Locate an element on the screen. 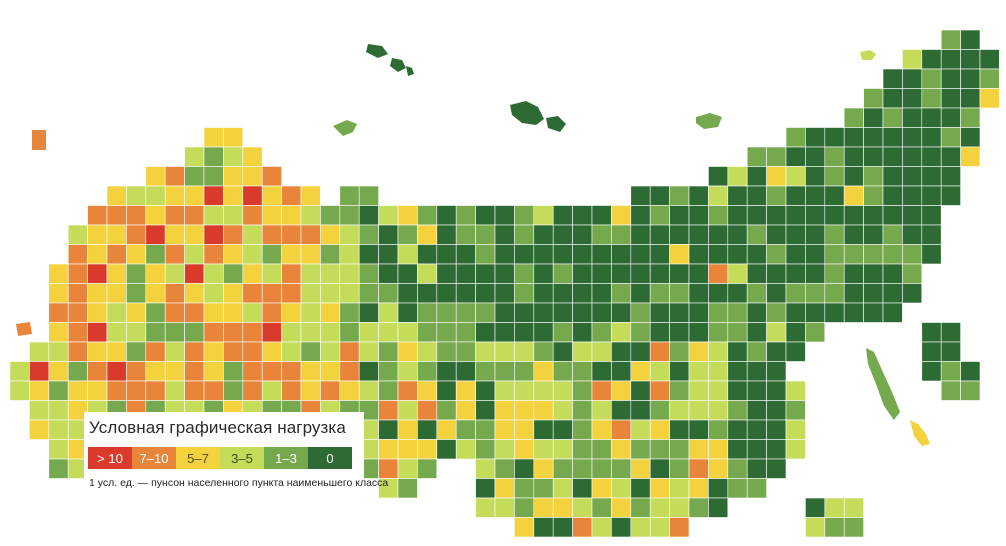 Image resolution: width=1006 pixels, height=546 pixels. legend-swatch-7-10: 7–10 is located at coordinates (154, 458).